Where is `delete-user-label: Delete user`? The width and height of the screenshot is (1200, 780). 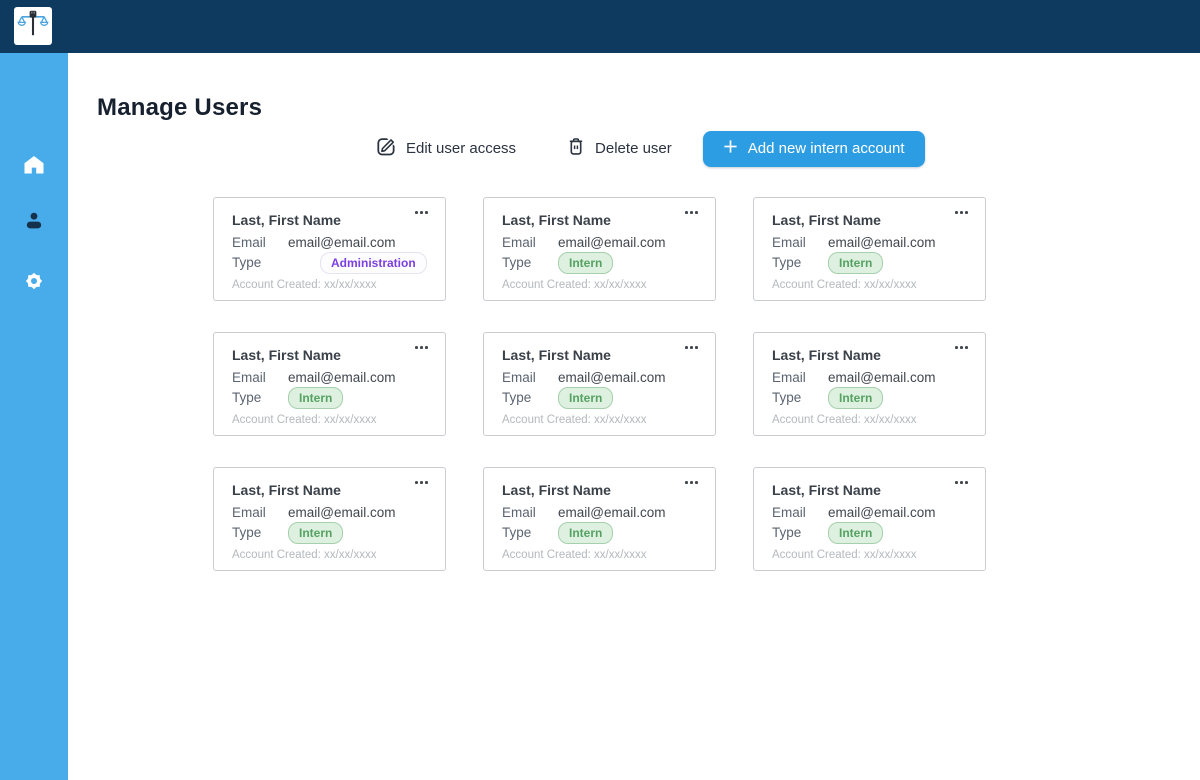 delete-user-label: Delete user is located at coordinates (633, 148).